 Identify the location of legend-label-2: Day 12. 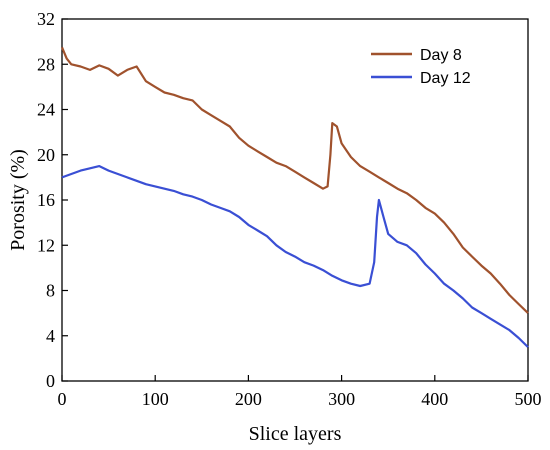
(445, 78).